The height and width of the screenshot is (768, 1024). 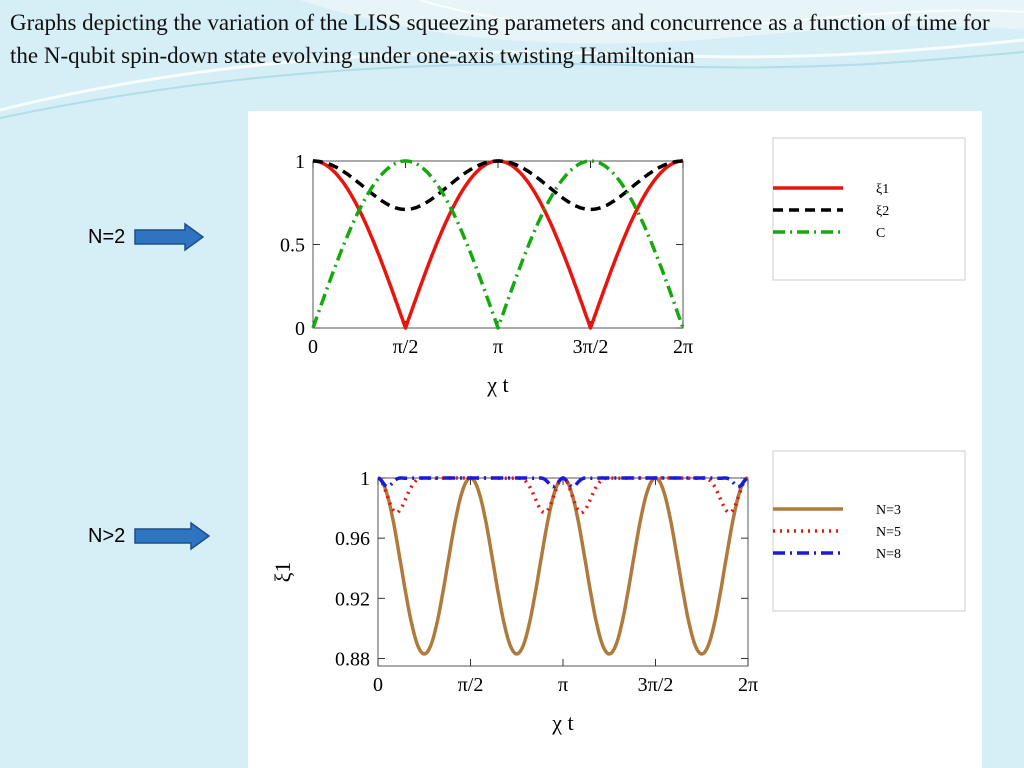 I want to click on label-n2-row: N=2, so click(x=146, y=237).